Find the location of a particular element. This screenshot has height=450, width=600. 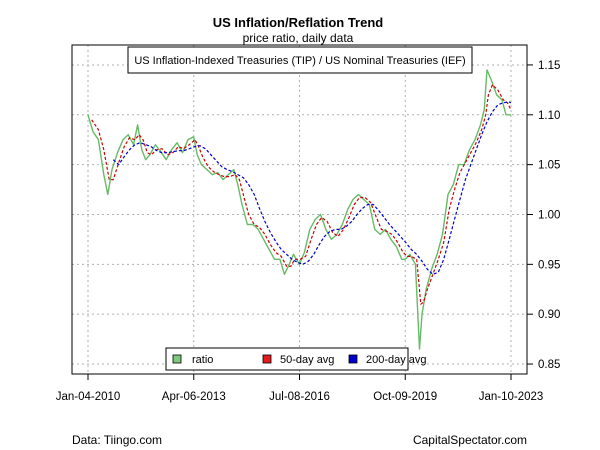

y-tick-label: 1.05 is located at coordinates (549, 166).